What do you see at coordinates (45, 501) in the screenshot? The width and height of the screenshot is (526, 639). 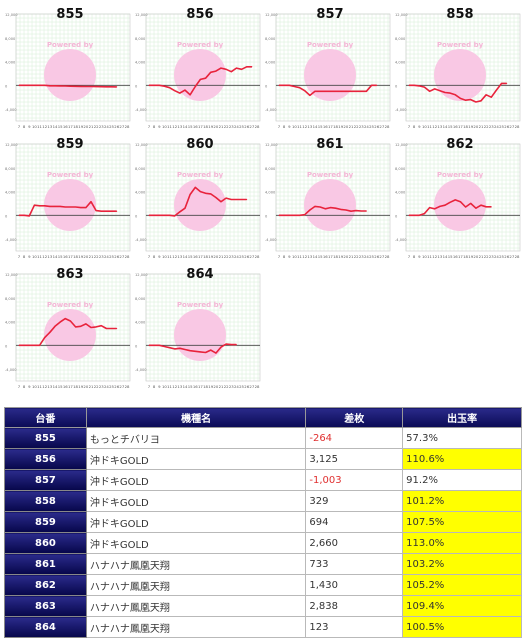 I see `machine-number-cell: 858` at bounding box center [45, 501].